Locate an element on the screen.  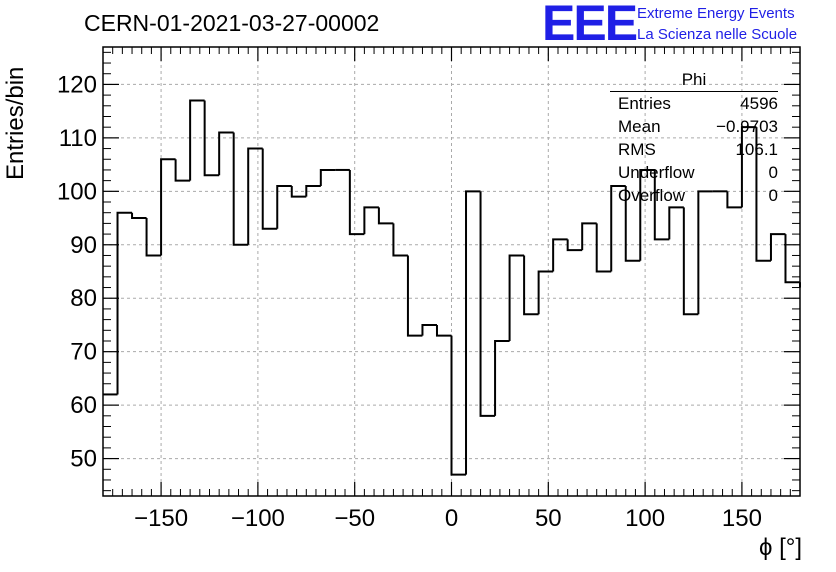
x-tick-label: −150 is located at coordinates (161, 518).